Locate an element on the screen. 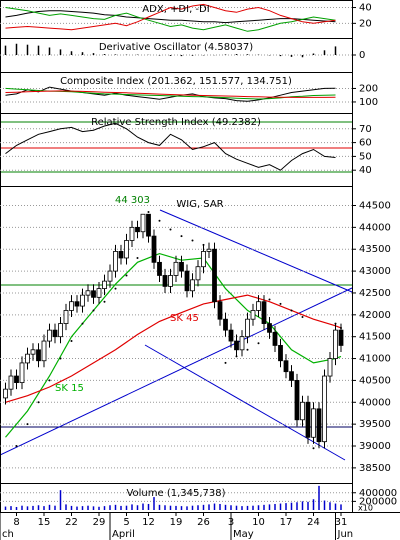 The image size is (400, 540). y-tick-label: 60 is located at coordinates (365, 143).